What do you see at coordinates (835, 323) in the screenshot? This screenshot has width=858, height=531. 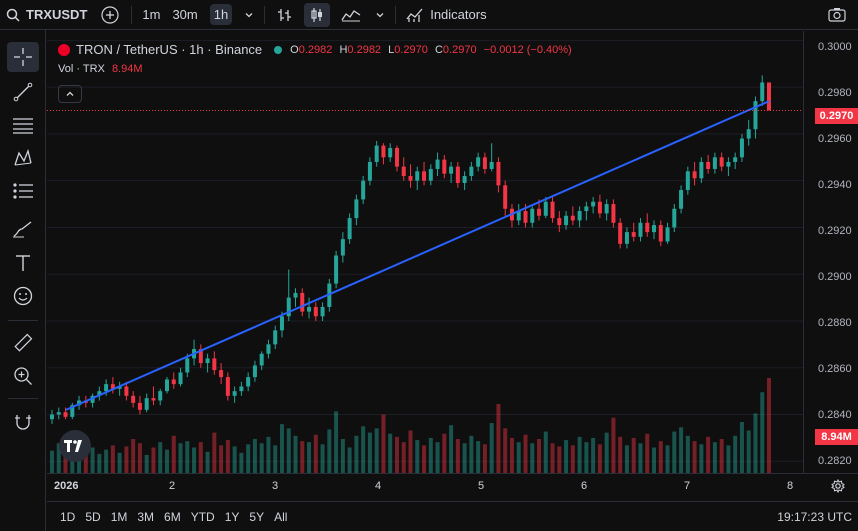 I see `price-axis-label: 0.2880` at bounding box center [835, 323].